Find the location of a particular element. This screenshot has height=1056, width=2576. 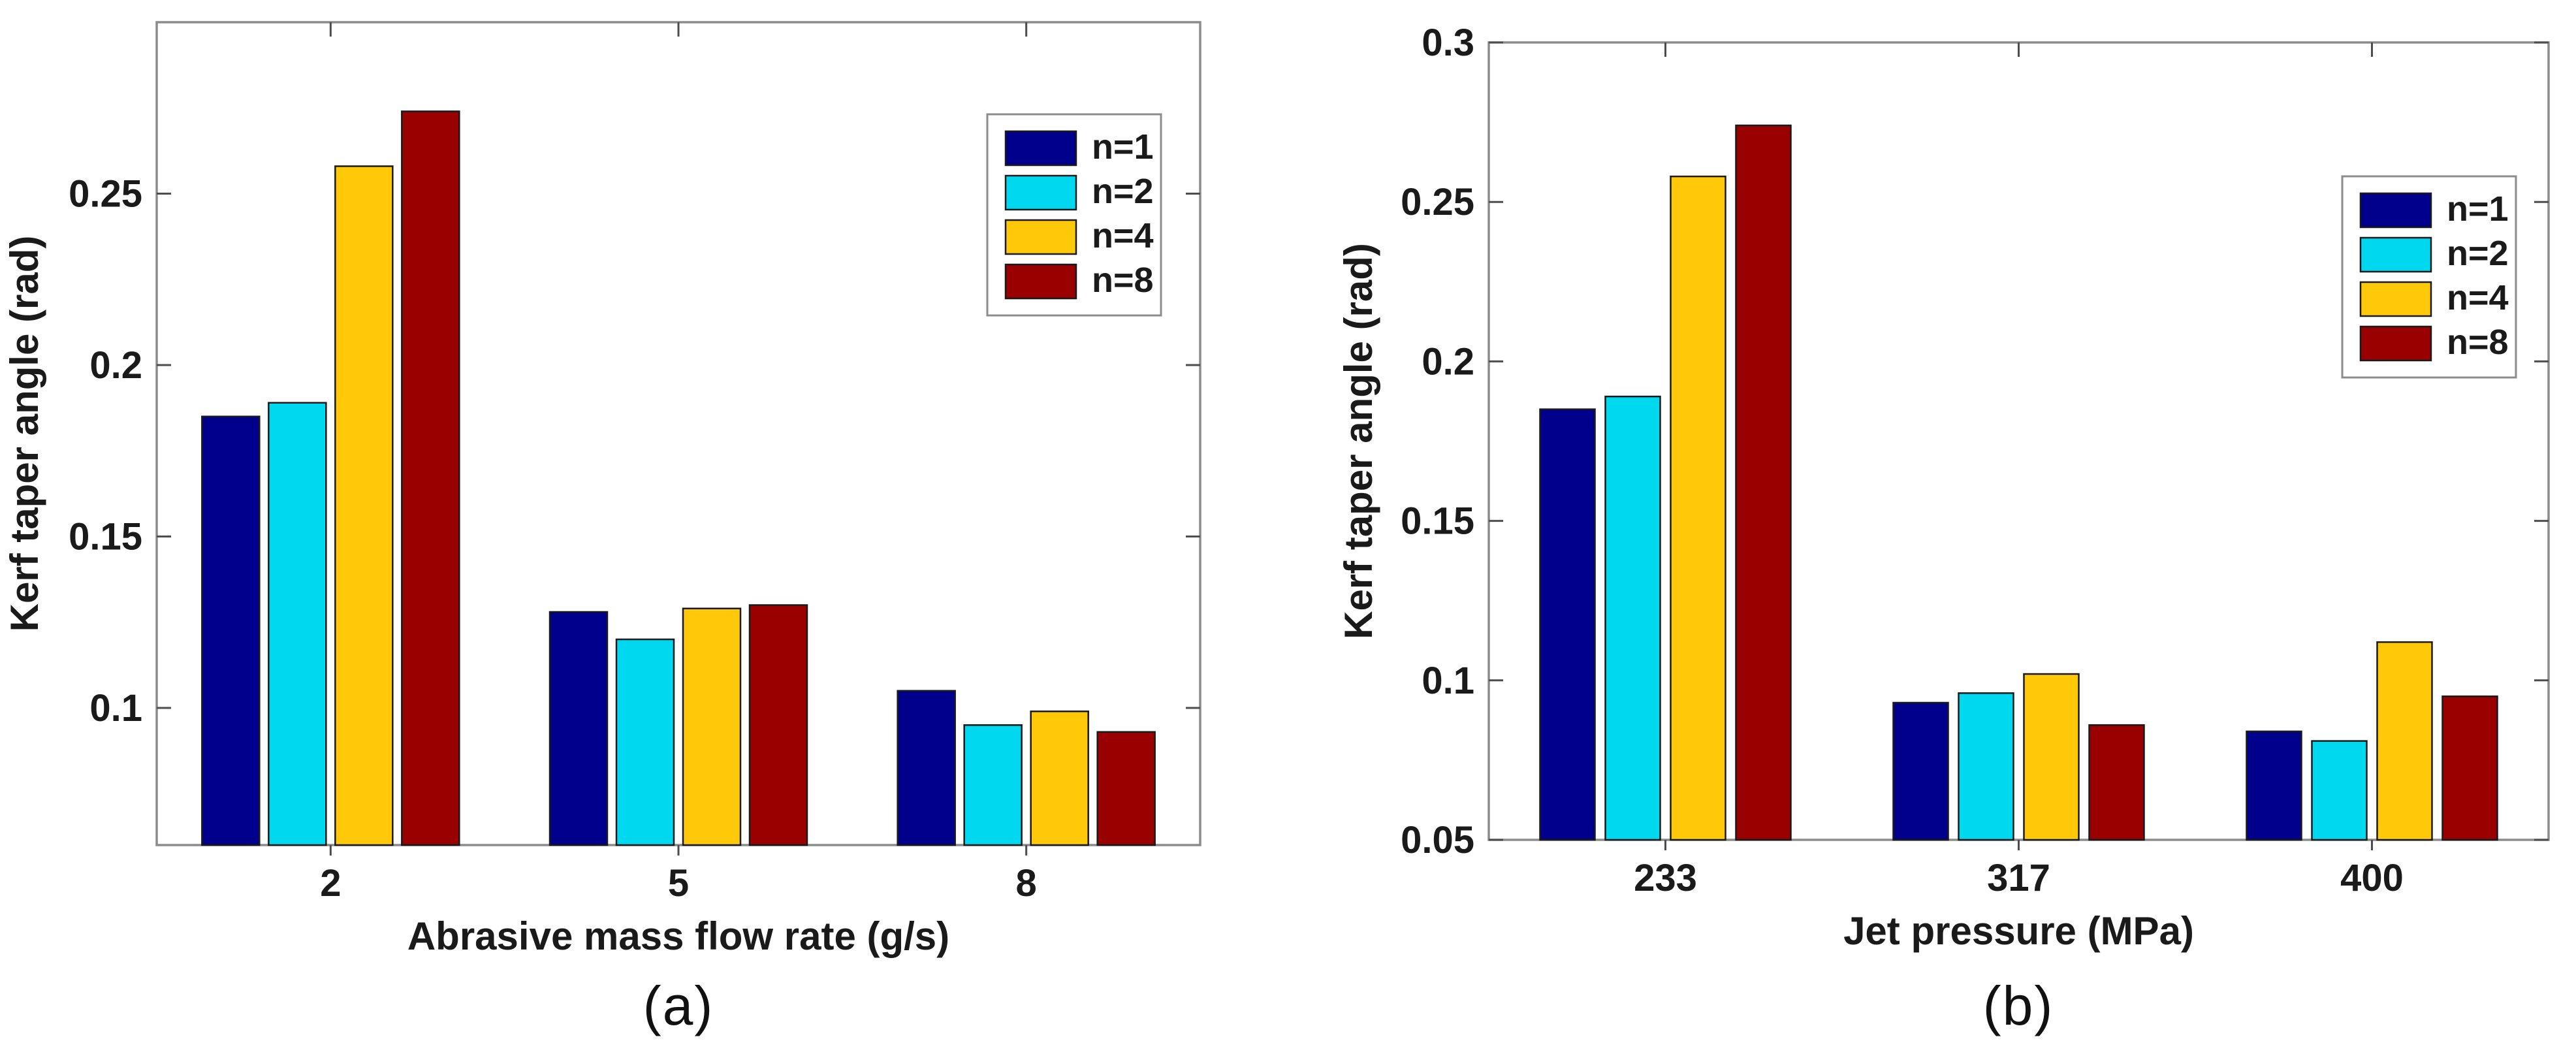

bar-n=8-x317 is located at coordinates (2116, 782).